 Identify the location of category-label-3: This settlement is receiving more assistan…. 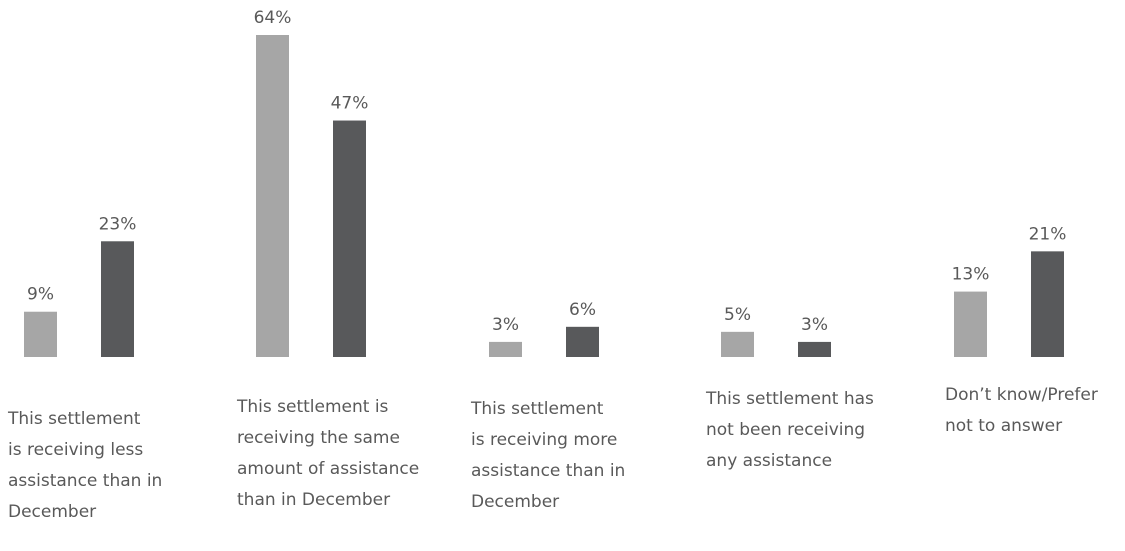
(548, 456).